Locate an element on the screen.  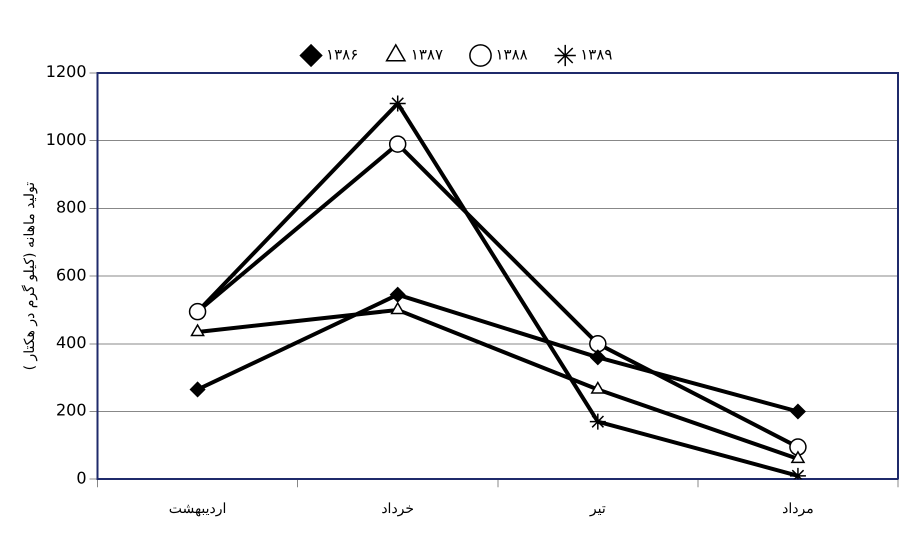
y-tick-label: 400 is located at coordinates (71, 342).